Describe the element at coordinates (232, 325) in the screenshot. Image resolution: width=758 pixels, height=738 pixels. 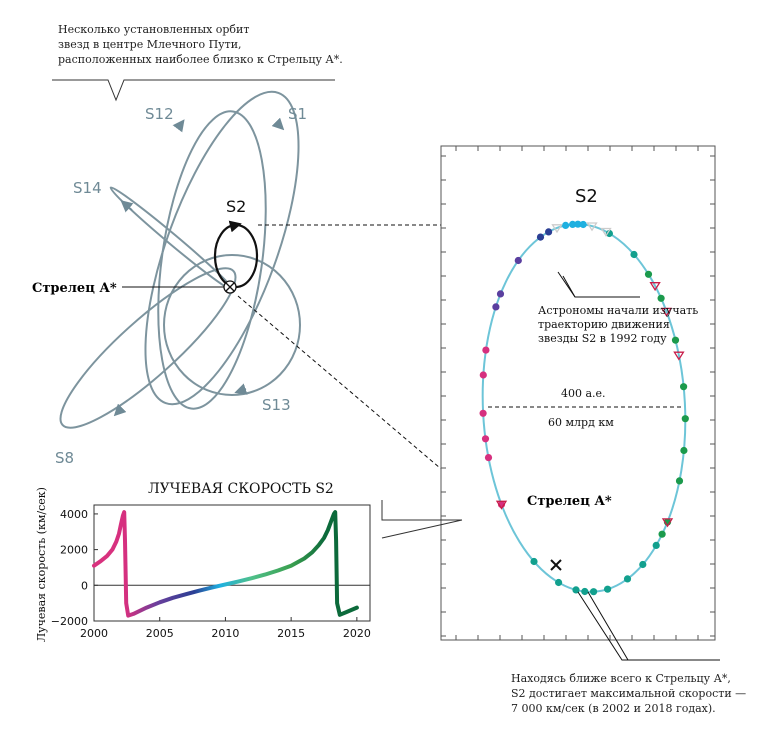
I see `orbit-s13` at that location.